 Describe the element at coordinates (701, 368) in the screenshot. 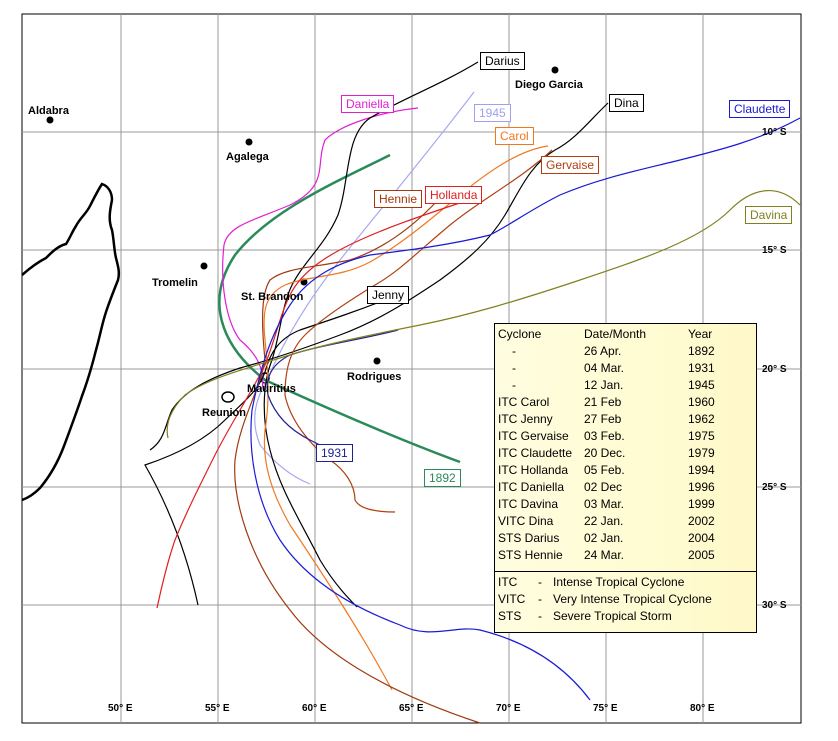

I see `legend-cell-year: 1931` at that location.